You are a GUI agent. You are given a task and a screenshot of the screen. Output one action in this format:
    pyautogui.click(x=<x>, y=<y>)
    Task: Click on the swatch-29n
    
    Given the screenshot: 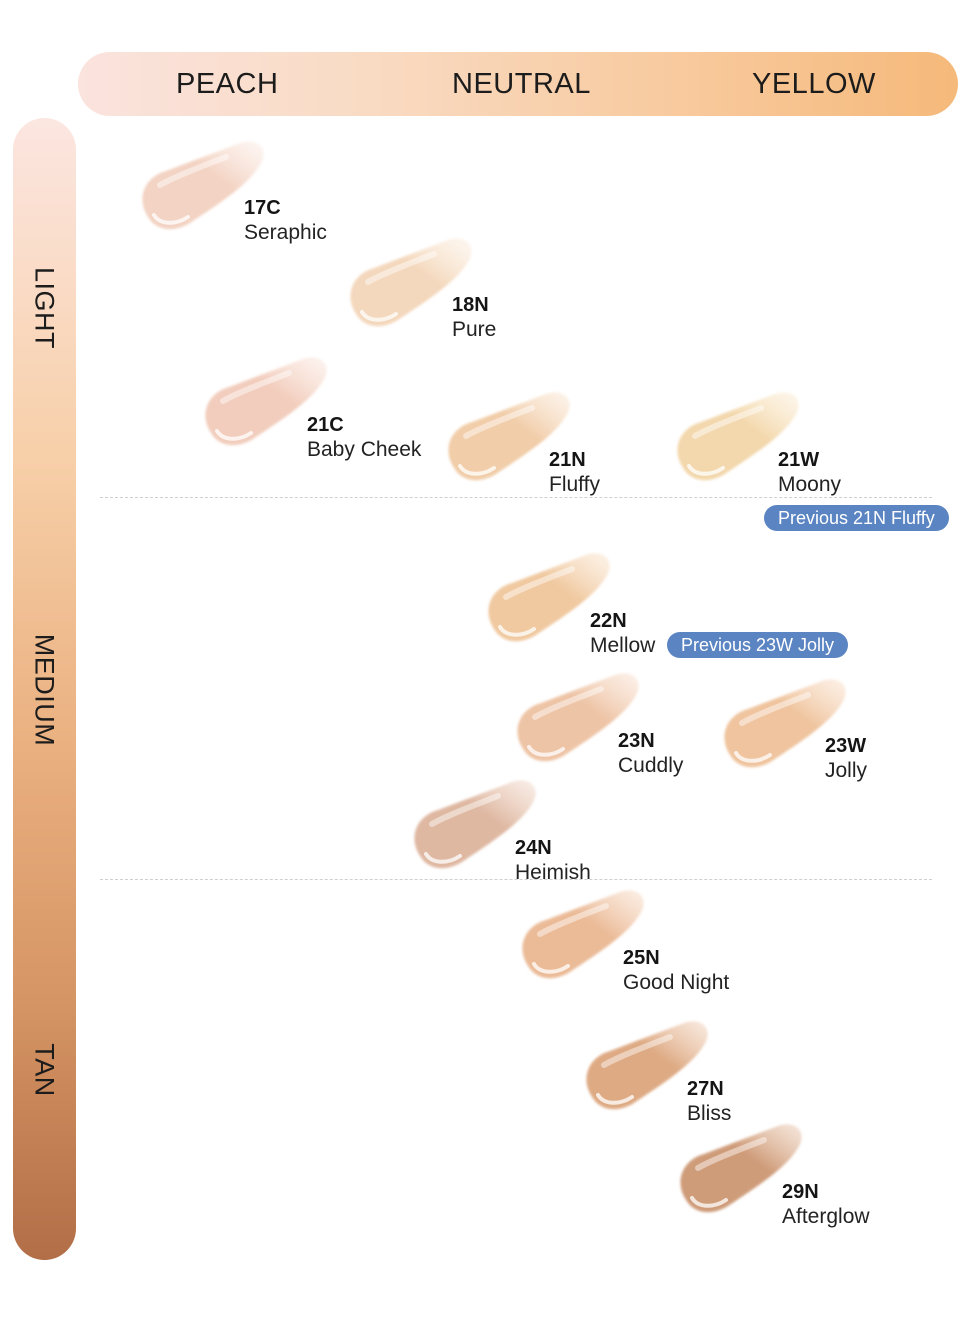 What is the action you would take?
    pyautogui.click(x=743, y=1175)
    